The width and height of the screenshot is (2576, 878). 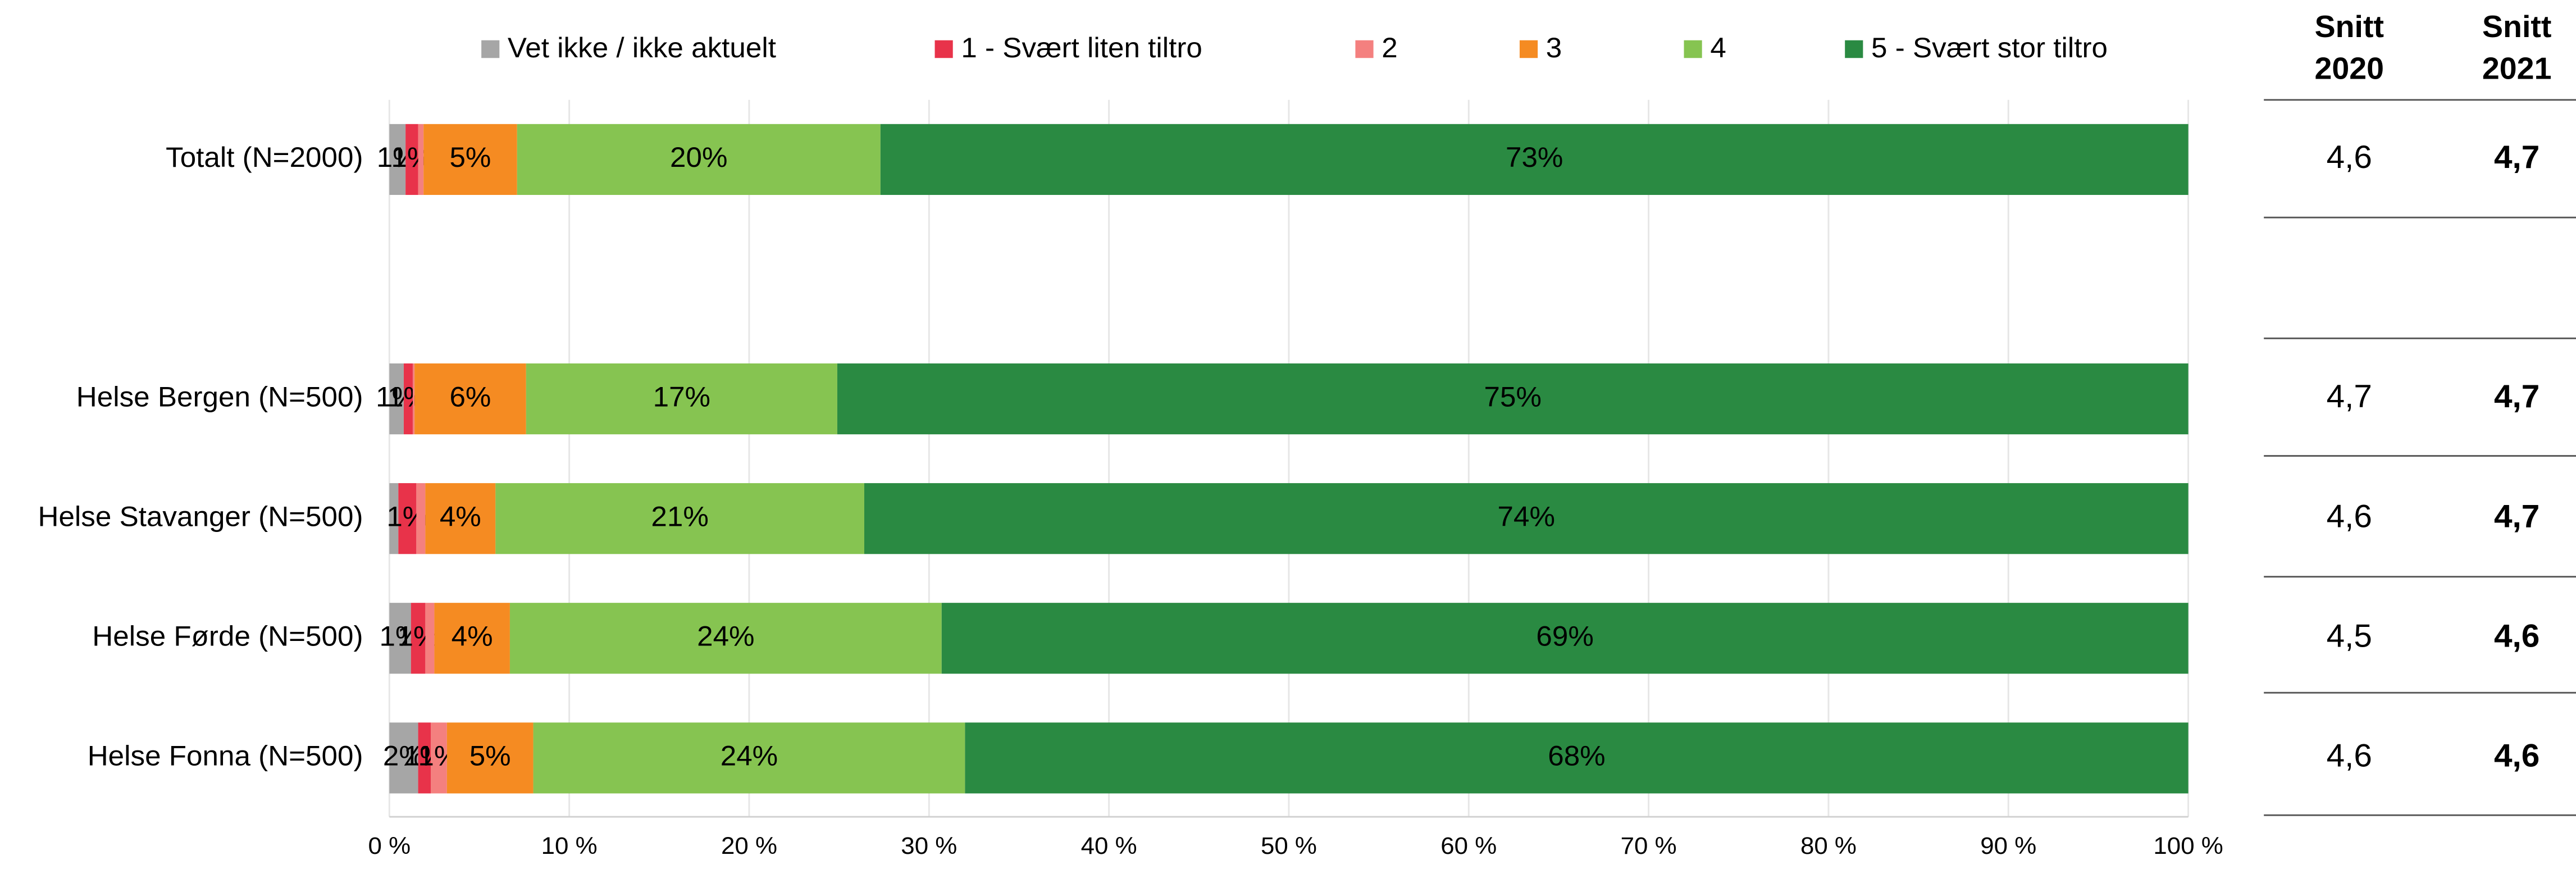 I want to click on data-label: 6%, so click(x=470, y=397).